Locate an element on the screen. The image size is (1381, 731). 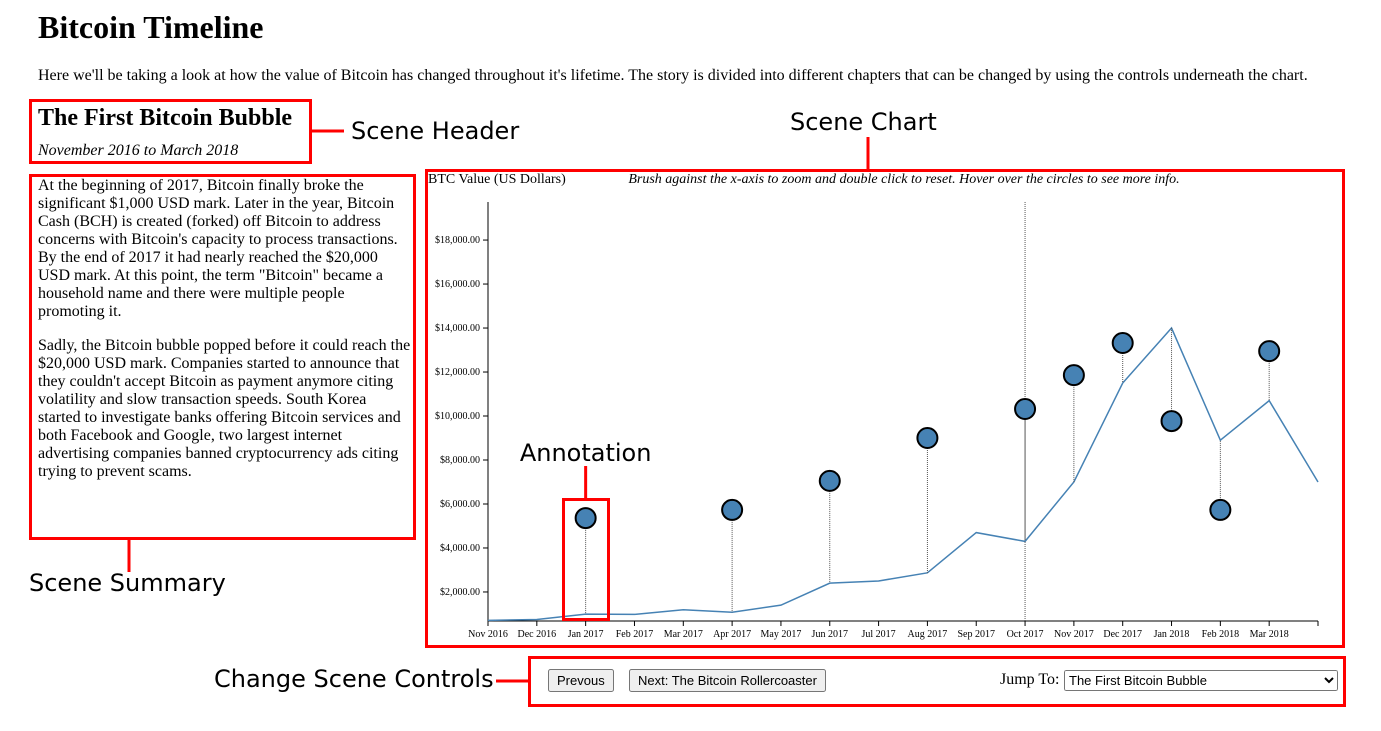
x-tick-label: Nov 2017 is located at coordinates (1074, 634).